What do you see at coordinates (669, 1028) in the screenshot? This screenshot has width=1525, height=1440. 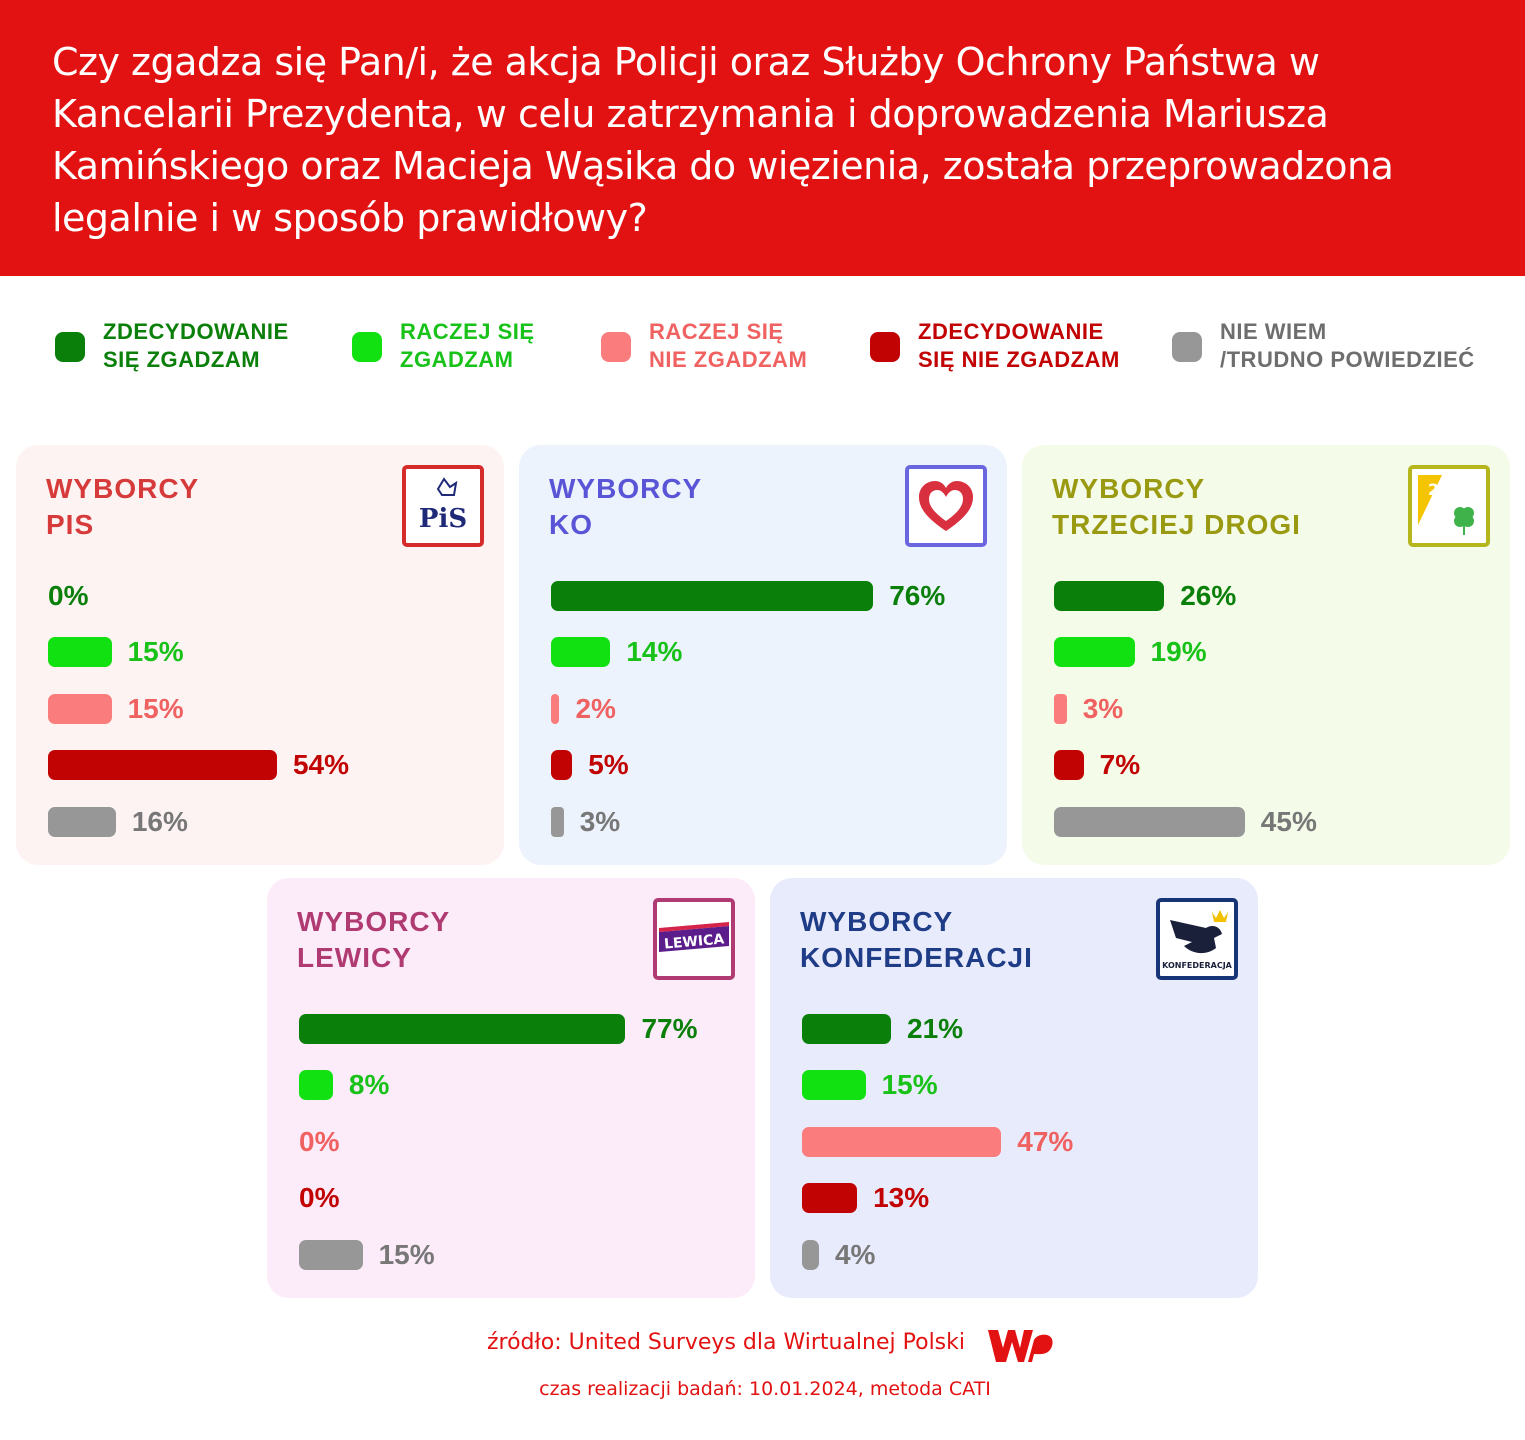 I see `data-label: 77%` at bounding box center [669, 1028].